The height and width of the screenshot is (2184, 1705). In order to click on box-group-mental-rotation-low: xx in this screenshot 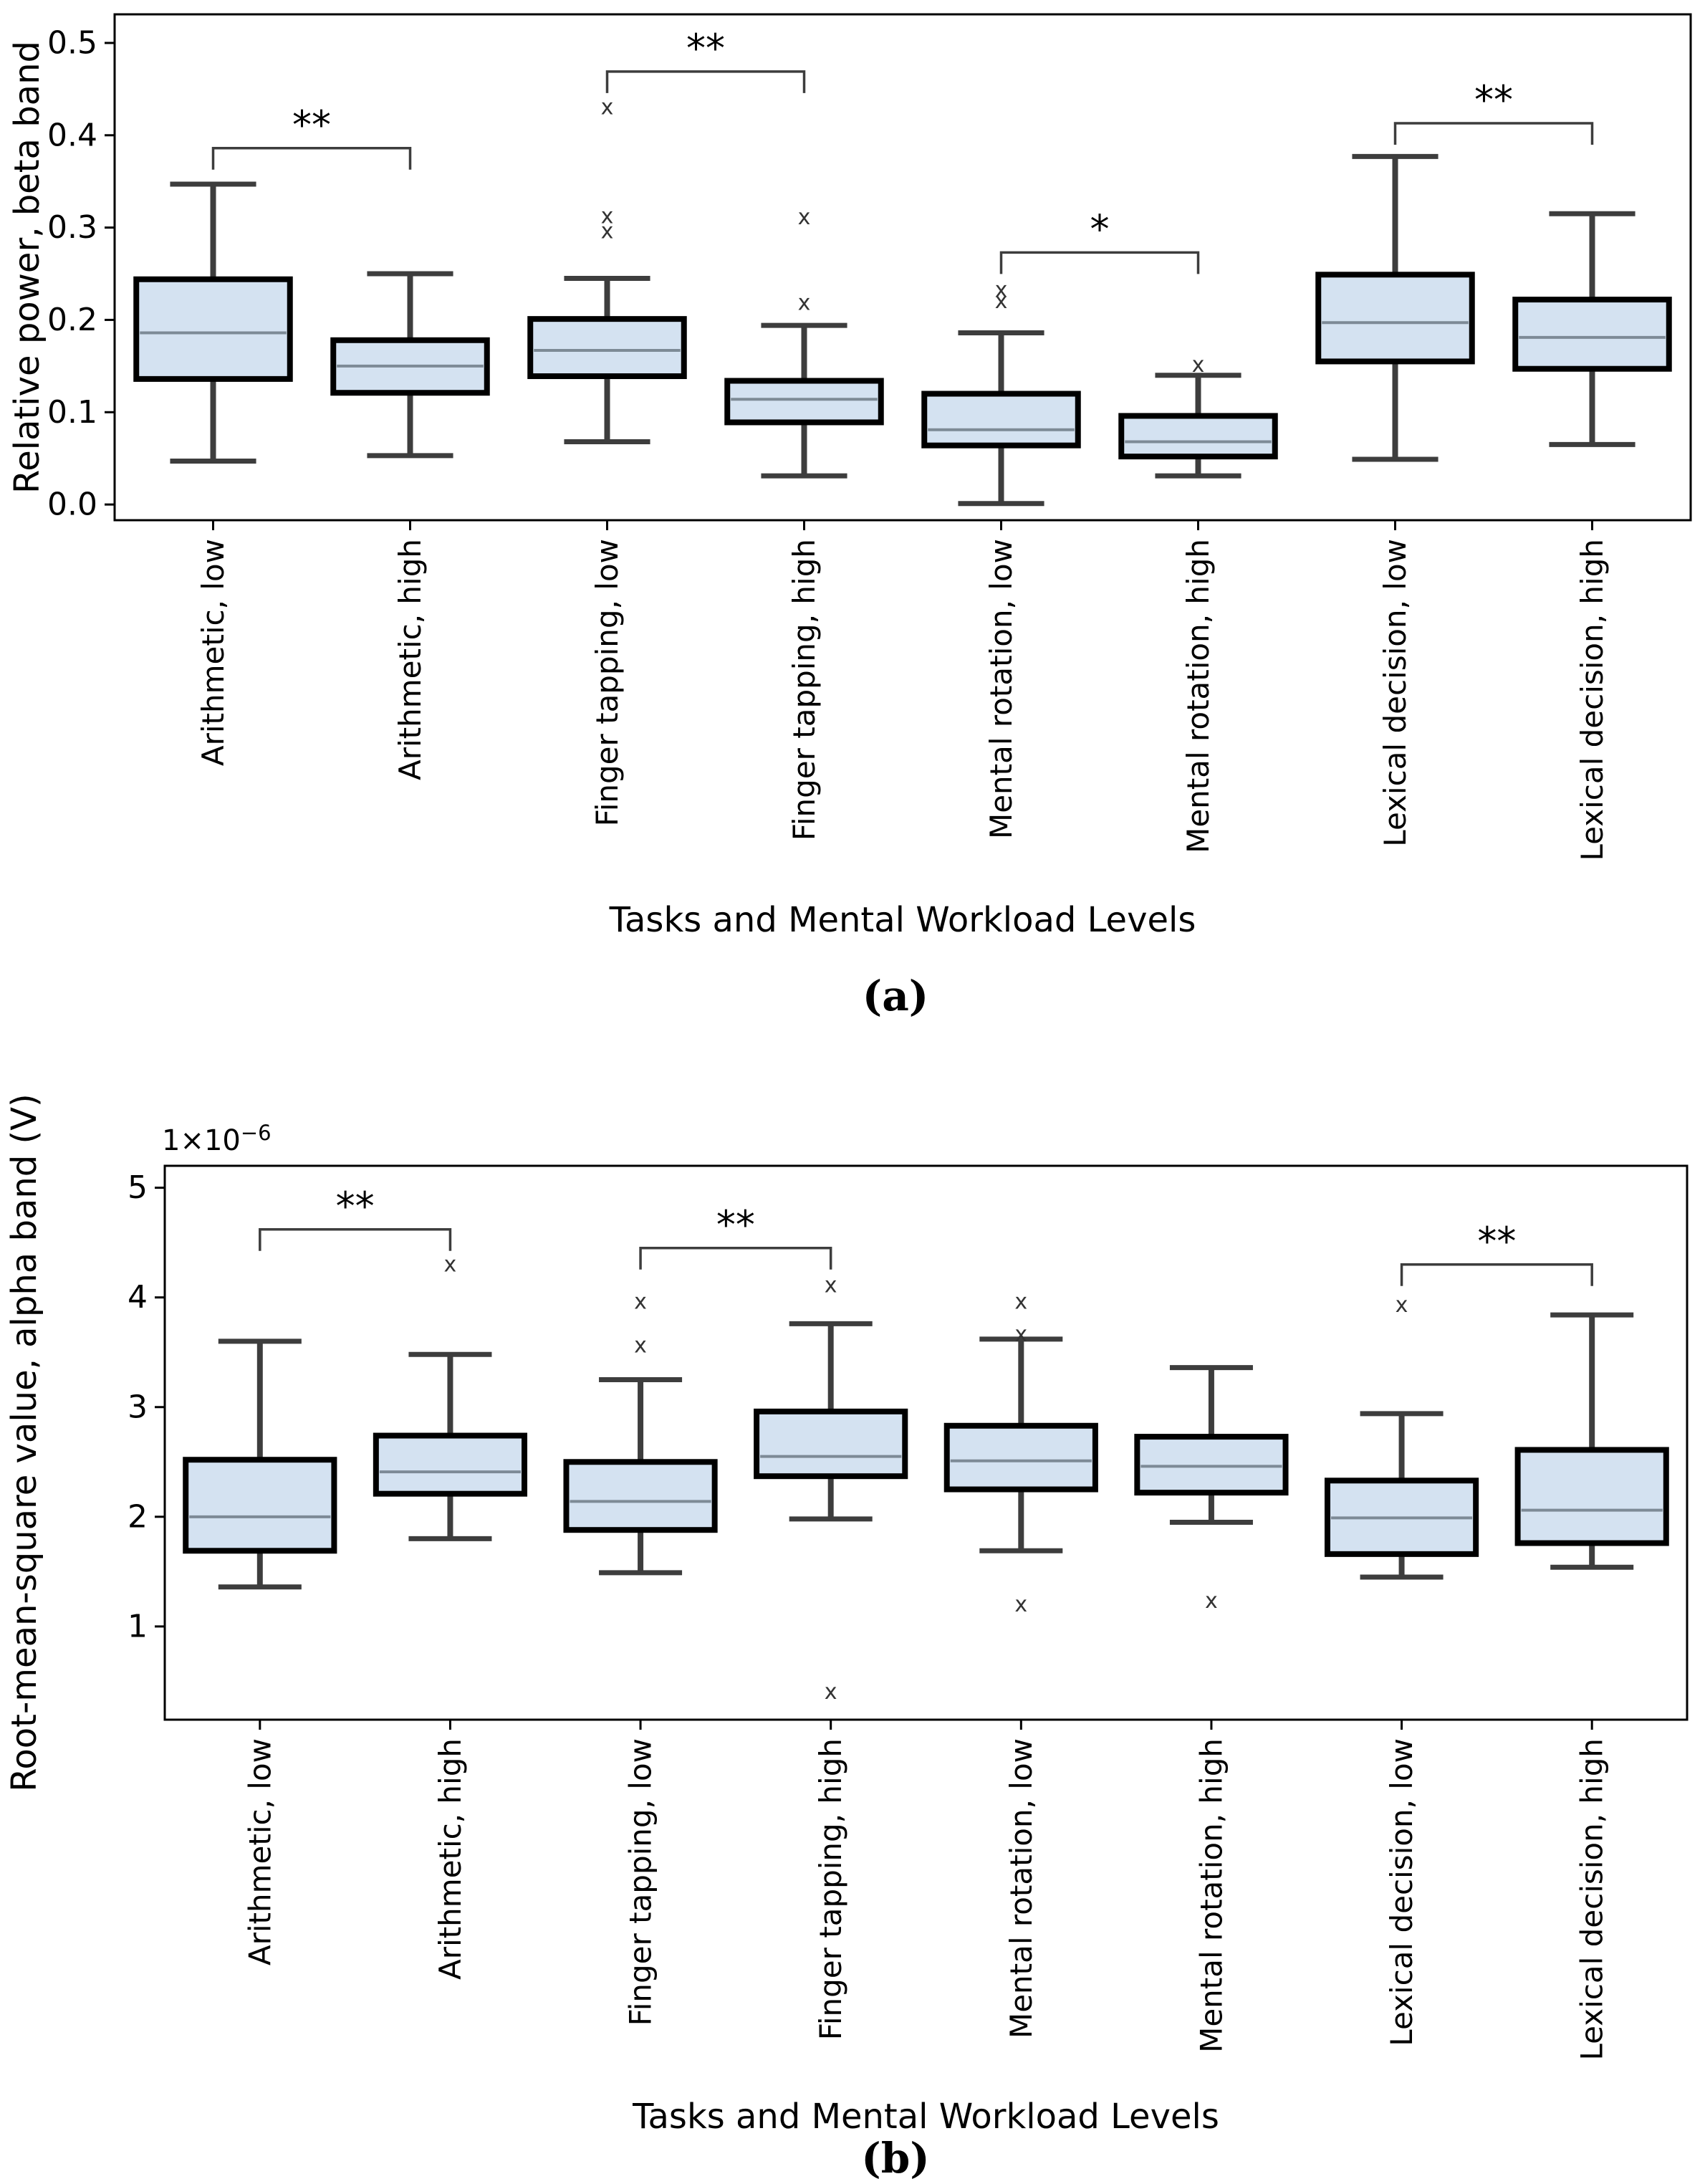, I will do `click(1001, 392)`.